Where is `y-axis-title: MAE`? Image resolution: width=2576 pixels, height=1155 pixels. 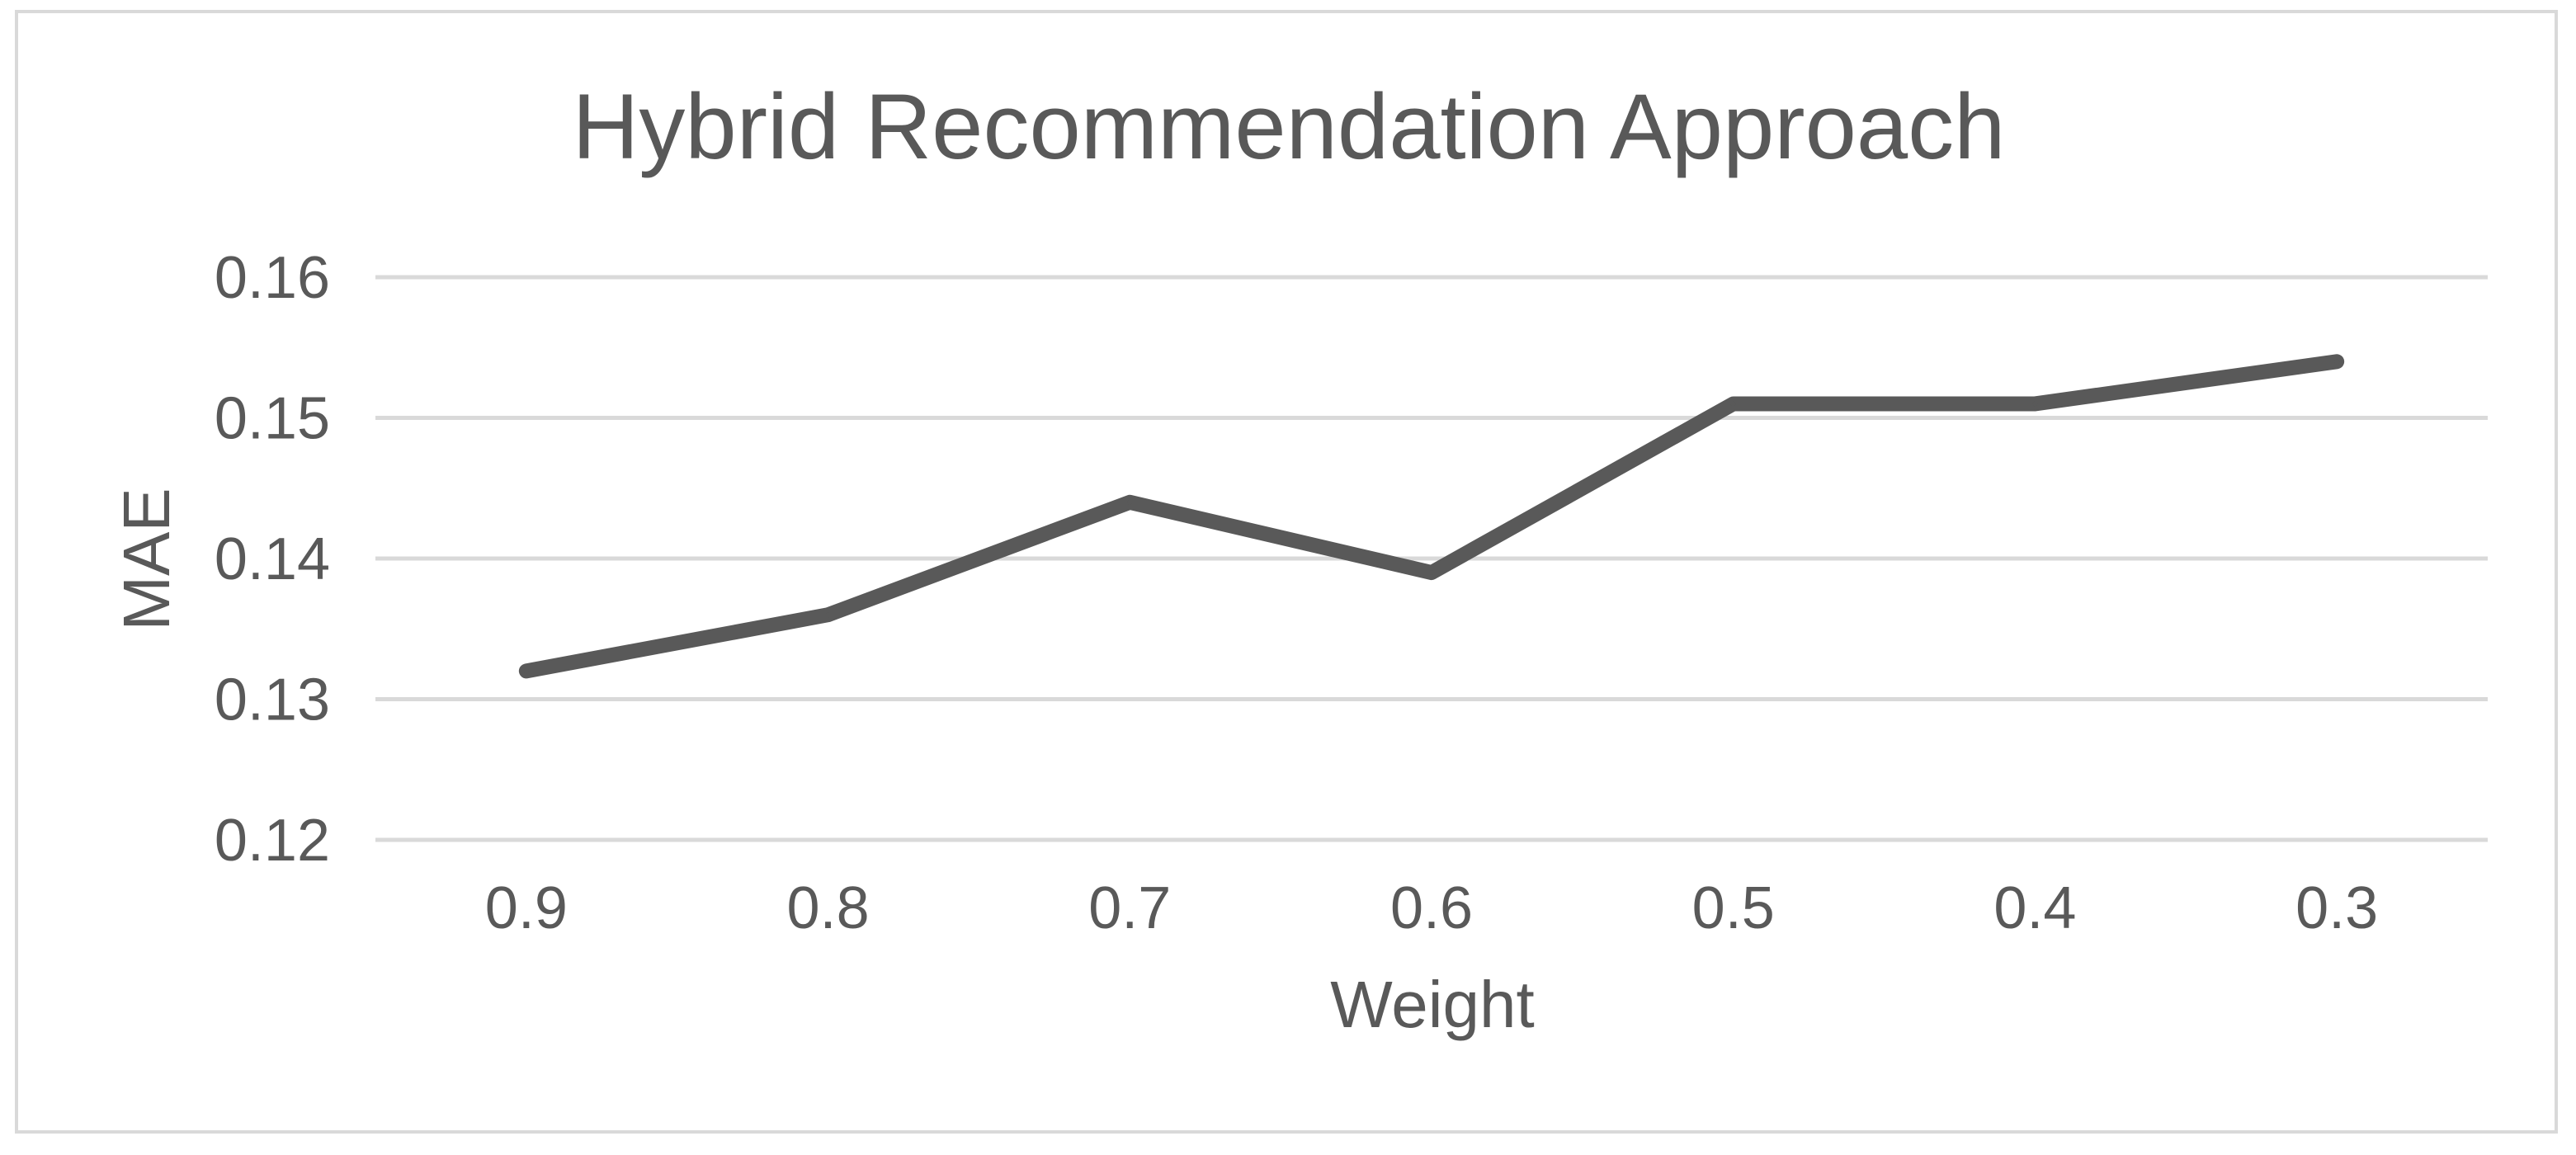
y-axis-title: MAE is located at coordinates (146, 559).